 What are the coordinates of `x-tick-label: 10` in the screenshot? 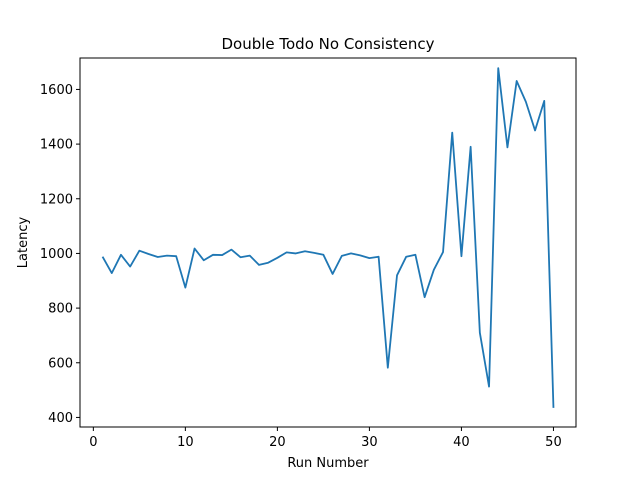 It's located at (185, 442).